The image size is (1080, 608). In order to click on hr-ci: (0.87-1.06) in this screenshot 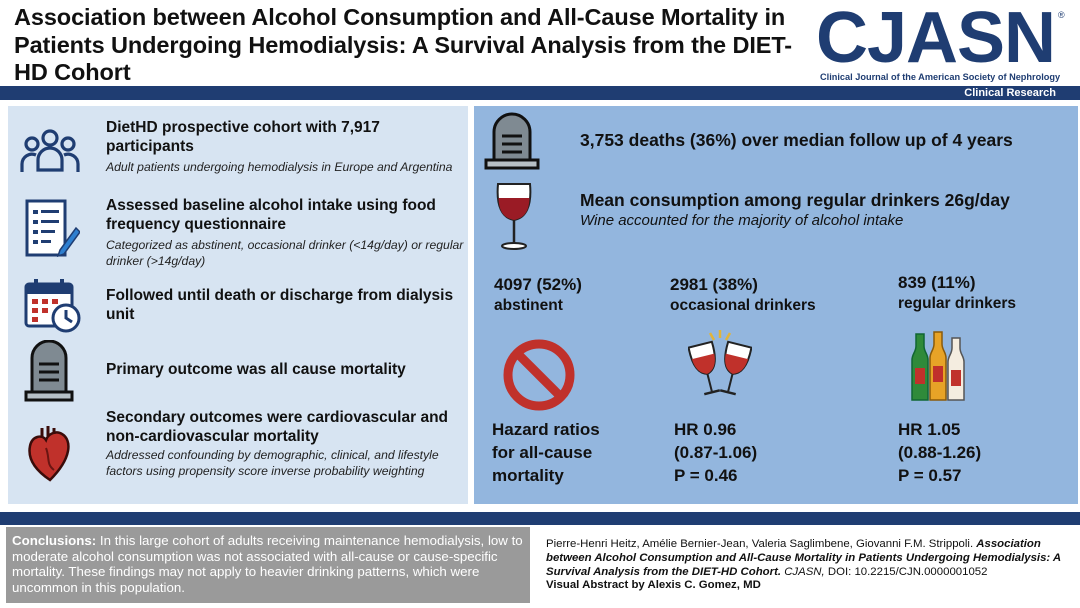, I will do `click(716, 452)`.